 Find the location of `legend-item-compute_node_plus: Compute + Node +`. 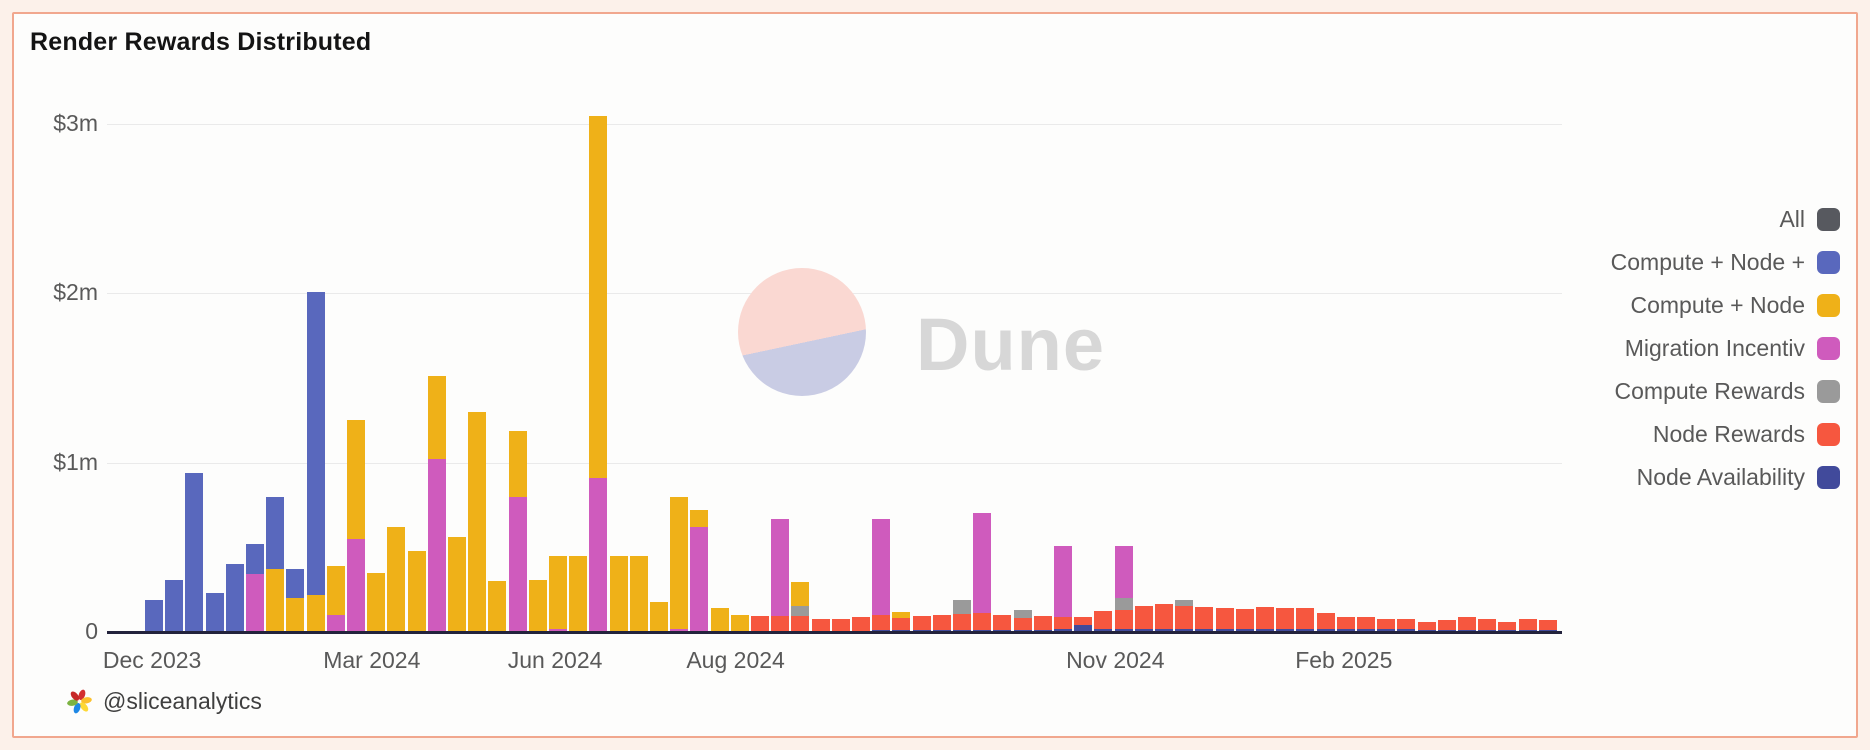

legend-item-compute_node_plus: Compute + Node + is located at coordinates (1725, 262).